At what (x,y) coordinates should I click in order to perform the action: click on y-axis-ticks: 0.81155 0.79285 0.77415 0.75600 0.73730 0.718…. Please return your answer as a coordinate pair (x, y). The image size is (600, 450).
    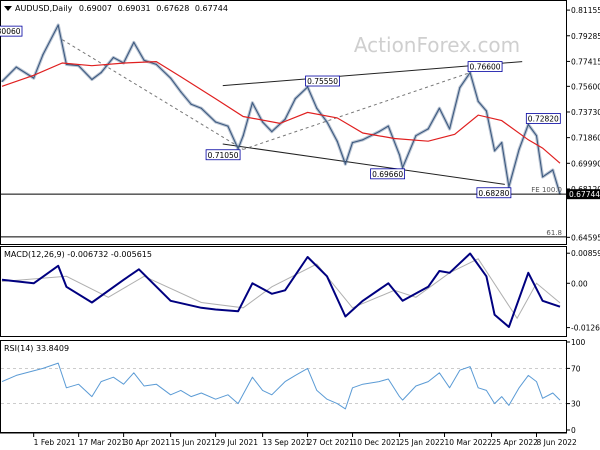
    Looking at the image, I should click on (583, 220).